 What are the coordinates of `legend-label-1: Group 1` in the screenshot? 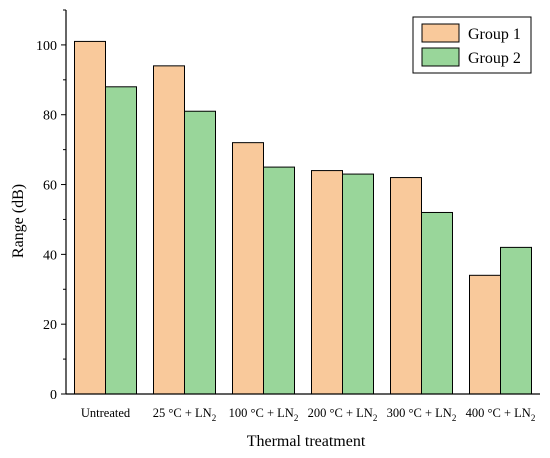 It's located at (494, 34).